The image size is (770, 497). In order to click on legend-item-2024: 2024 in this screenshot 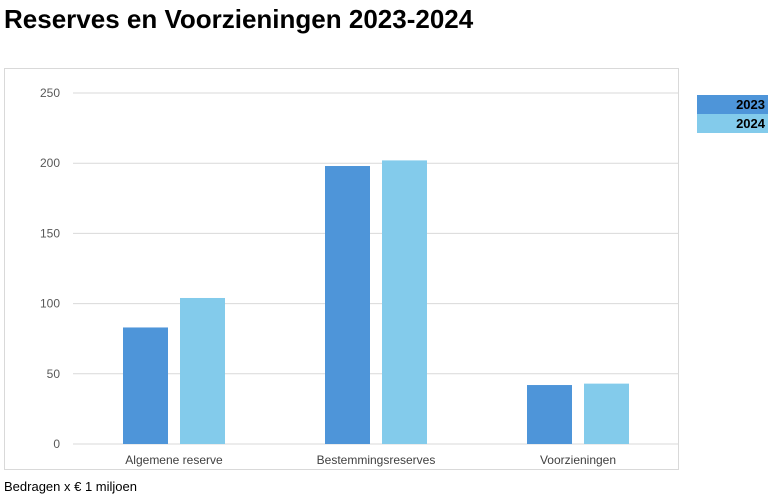, I will do `click(732, 123)`.